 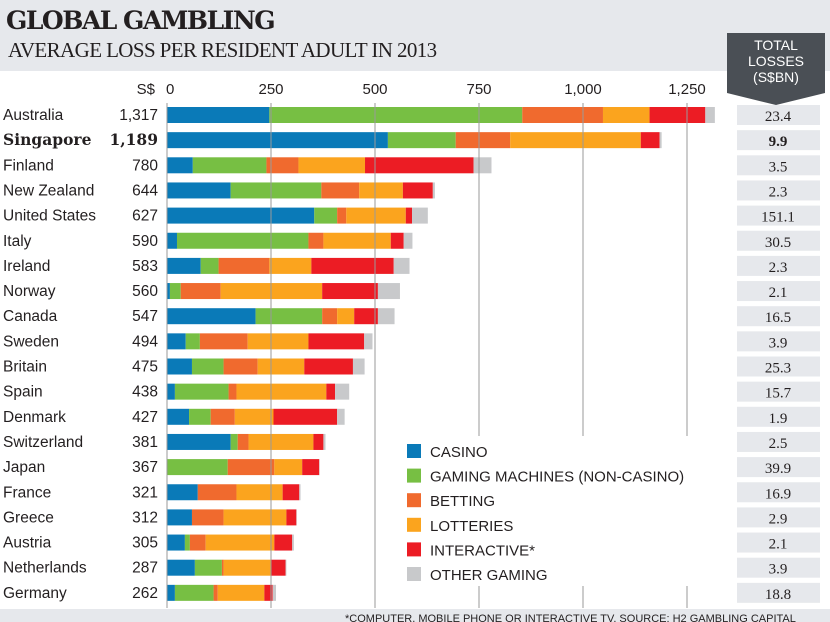 I want to click on category-label: Norway, so click(x=29, y=291).